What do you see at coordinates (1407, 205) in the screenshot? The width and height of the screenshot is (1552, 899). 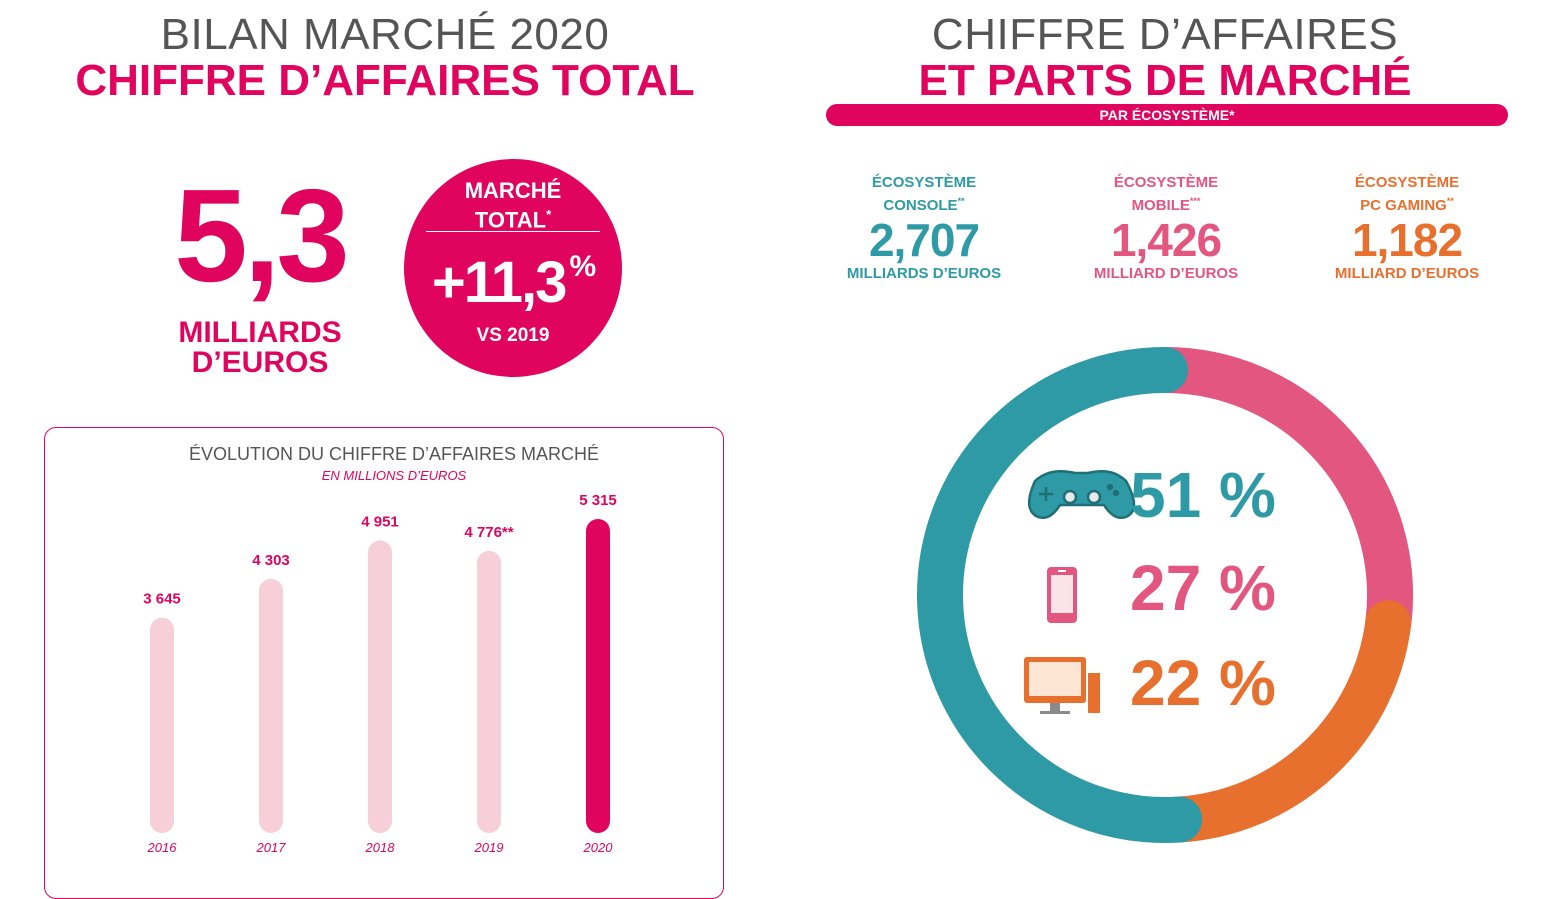 I see `ecosystem-label-line-2: PC GAMING**` at bounding box center [1407, 205].